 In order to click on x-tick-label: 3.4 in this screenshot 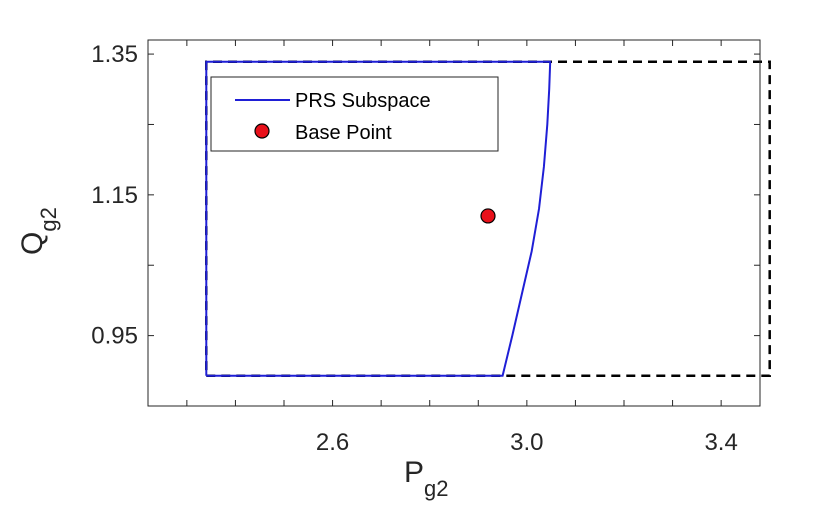, I will do `click(720, 442)`.